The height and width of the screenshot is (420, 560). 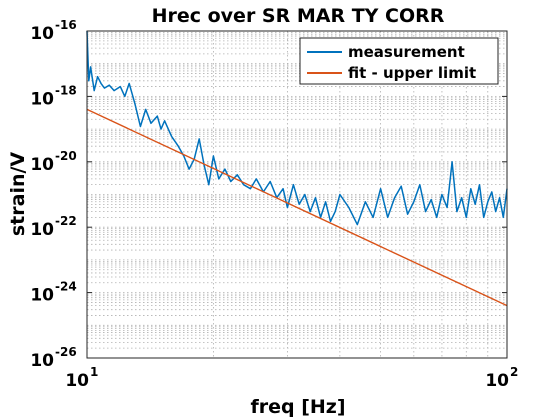 I want to click on y-tick-exponent: -18, so click(x=66, y=90).